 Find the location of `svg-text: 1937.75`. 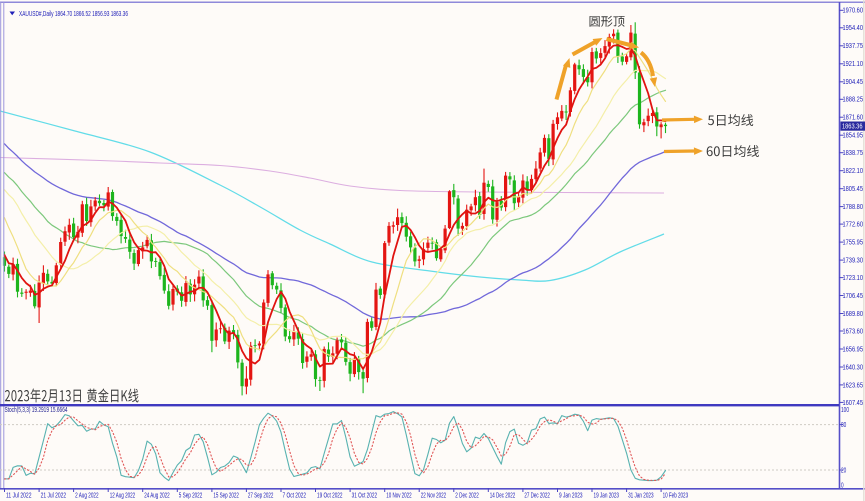

svg-text: 1937.75 is located at coordinates (853, 46).